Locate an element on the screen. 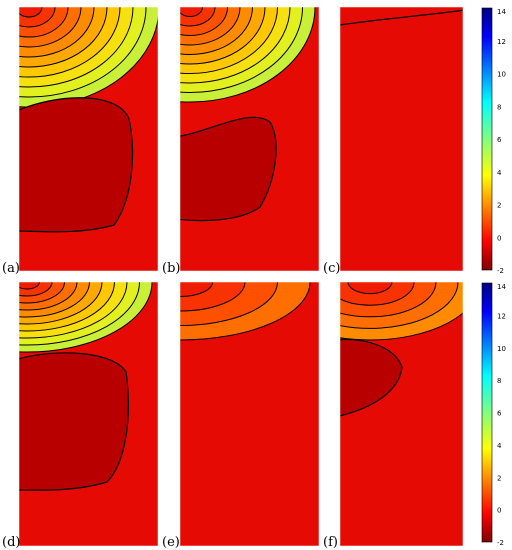 This screenshot has height=550, width=512. panel-label-d: (d) is located at coordinates (11, 542).